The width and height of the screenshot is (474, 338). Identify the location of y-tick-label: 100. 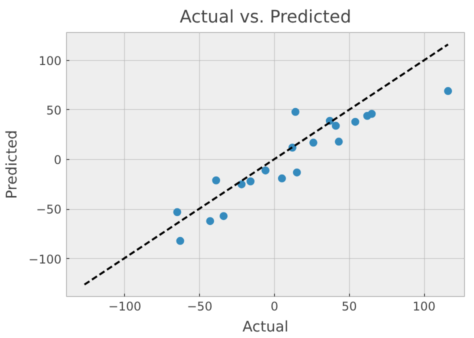
(50, 61).